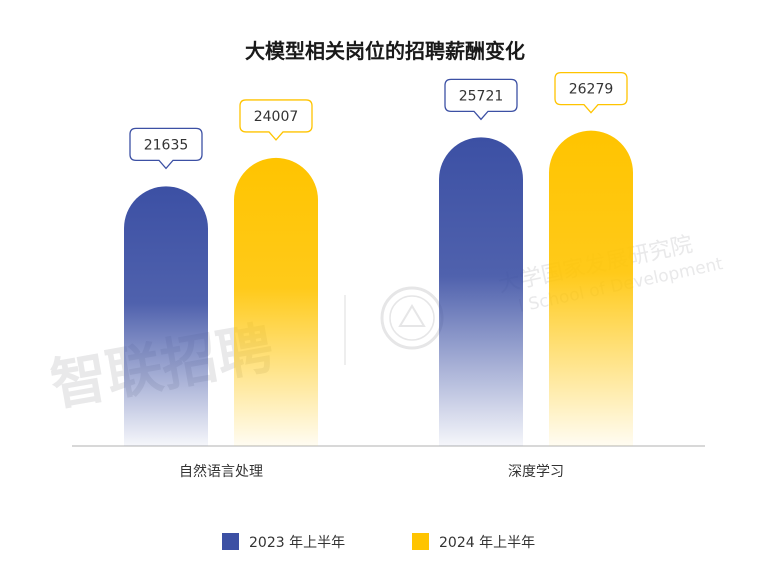 Image resolution: width=770 pixels, height=579 pixels. What do you see at coordinates (378, 542) in the screenshot?
I see `legend: 2023 年上半年 2024 年上半年` at bounding box center [378, 542].